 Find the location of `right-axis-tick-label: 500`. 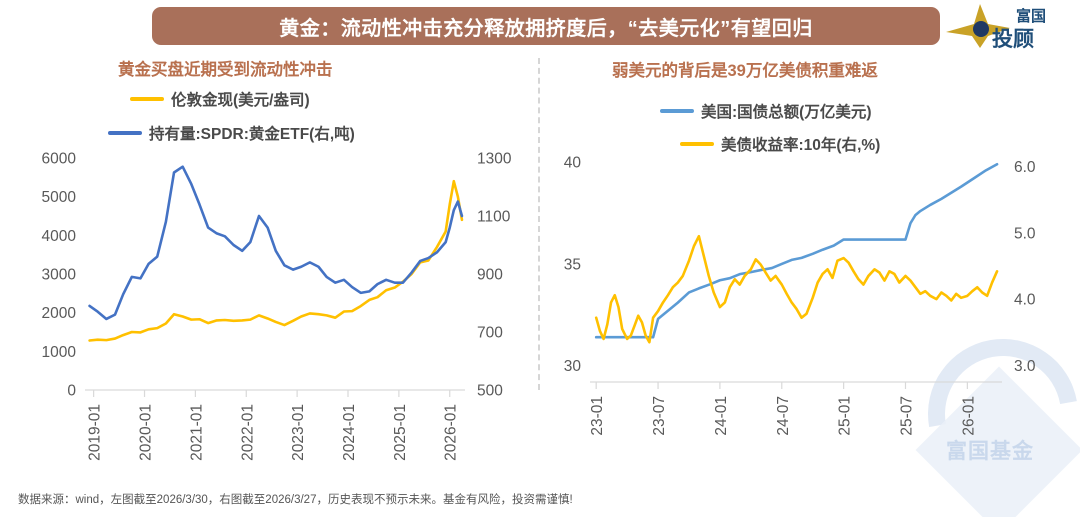

right-axis-tick-label: 500 is located at coordinates (490, 391).